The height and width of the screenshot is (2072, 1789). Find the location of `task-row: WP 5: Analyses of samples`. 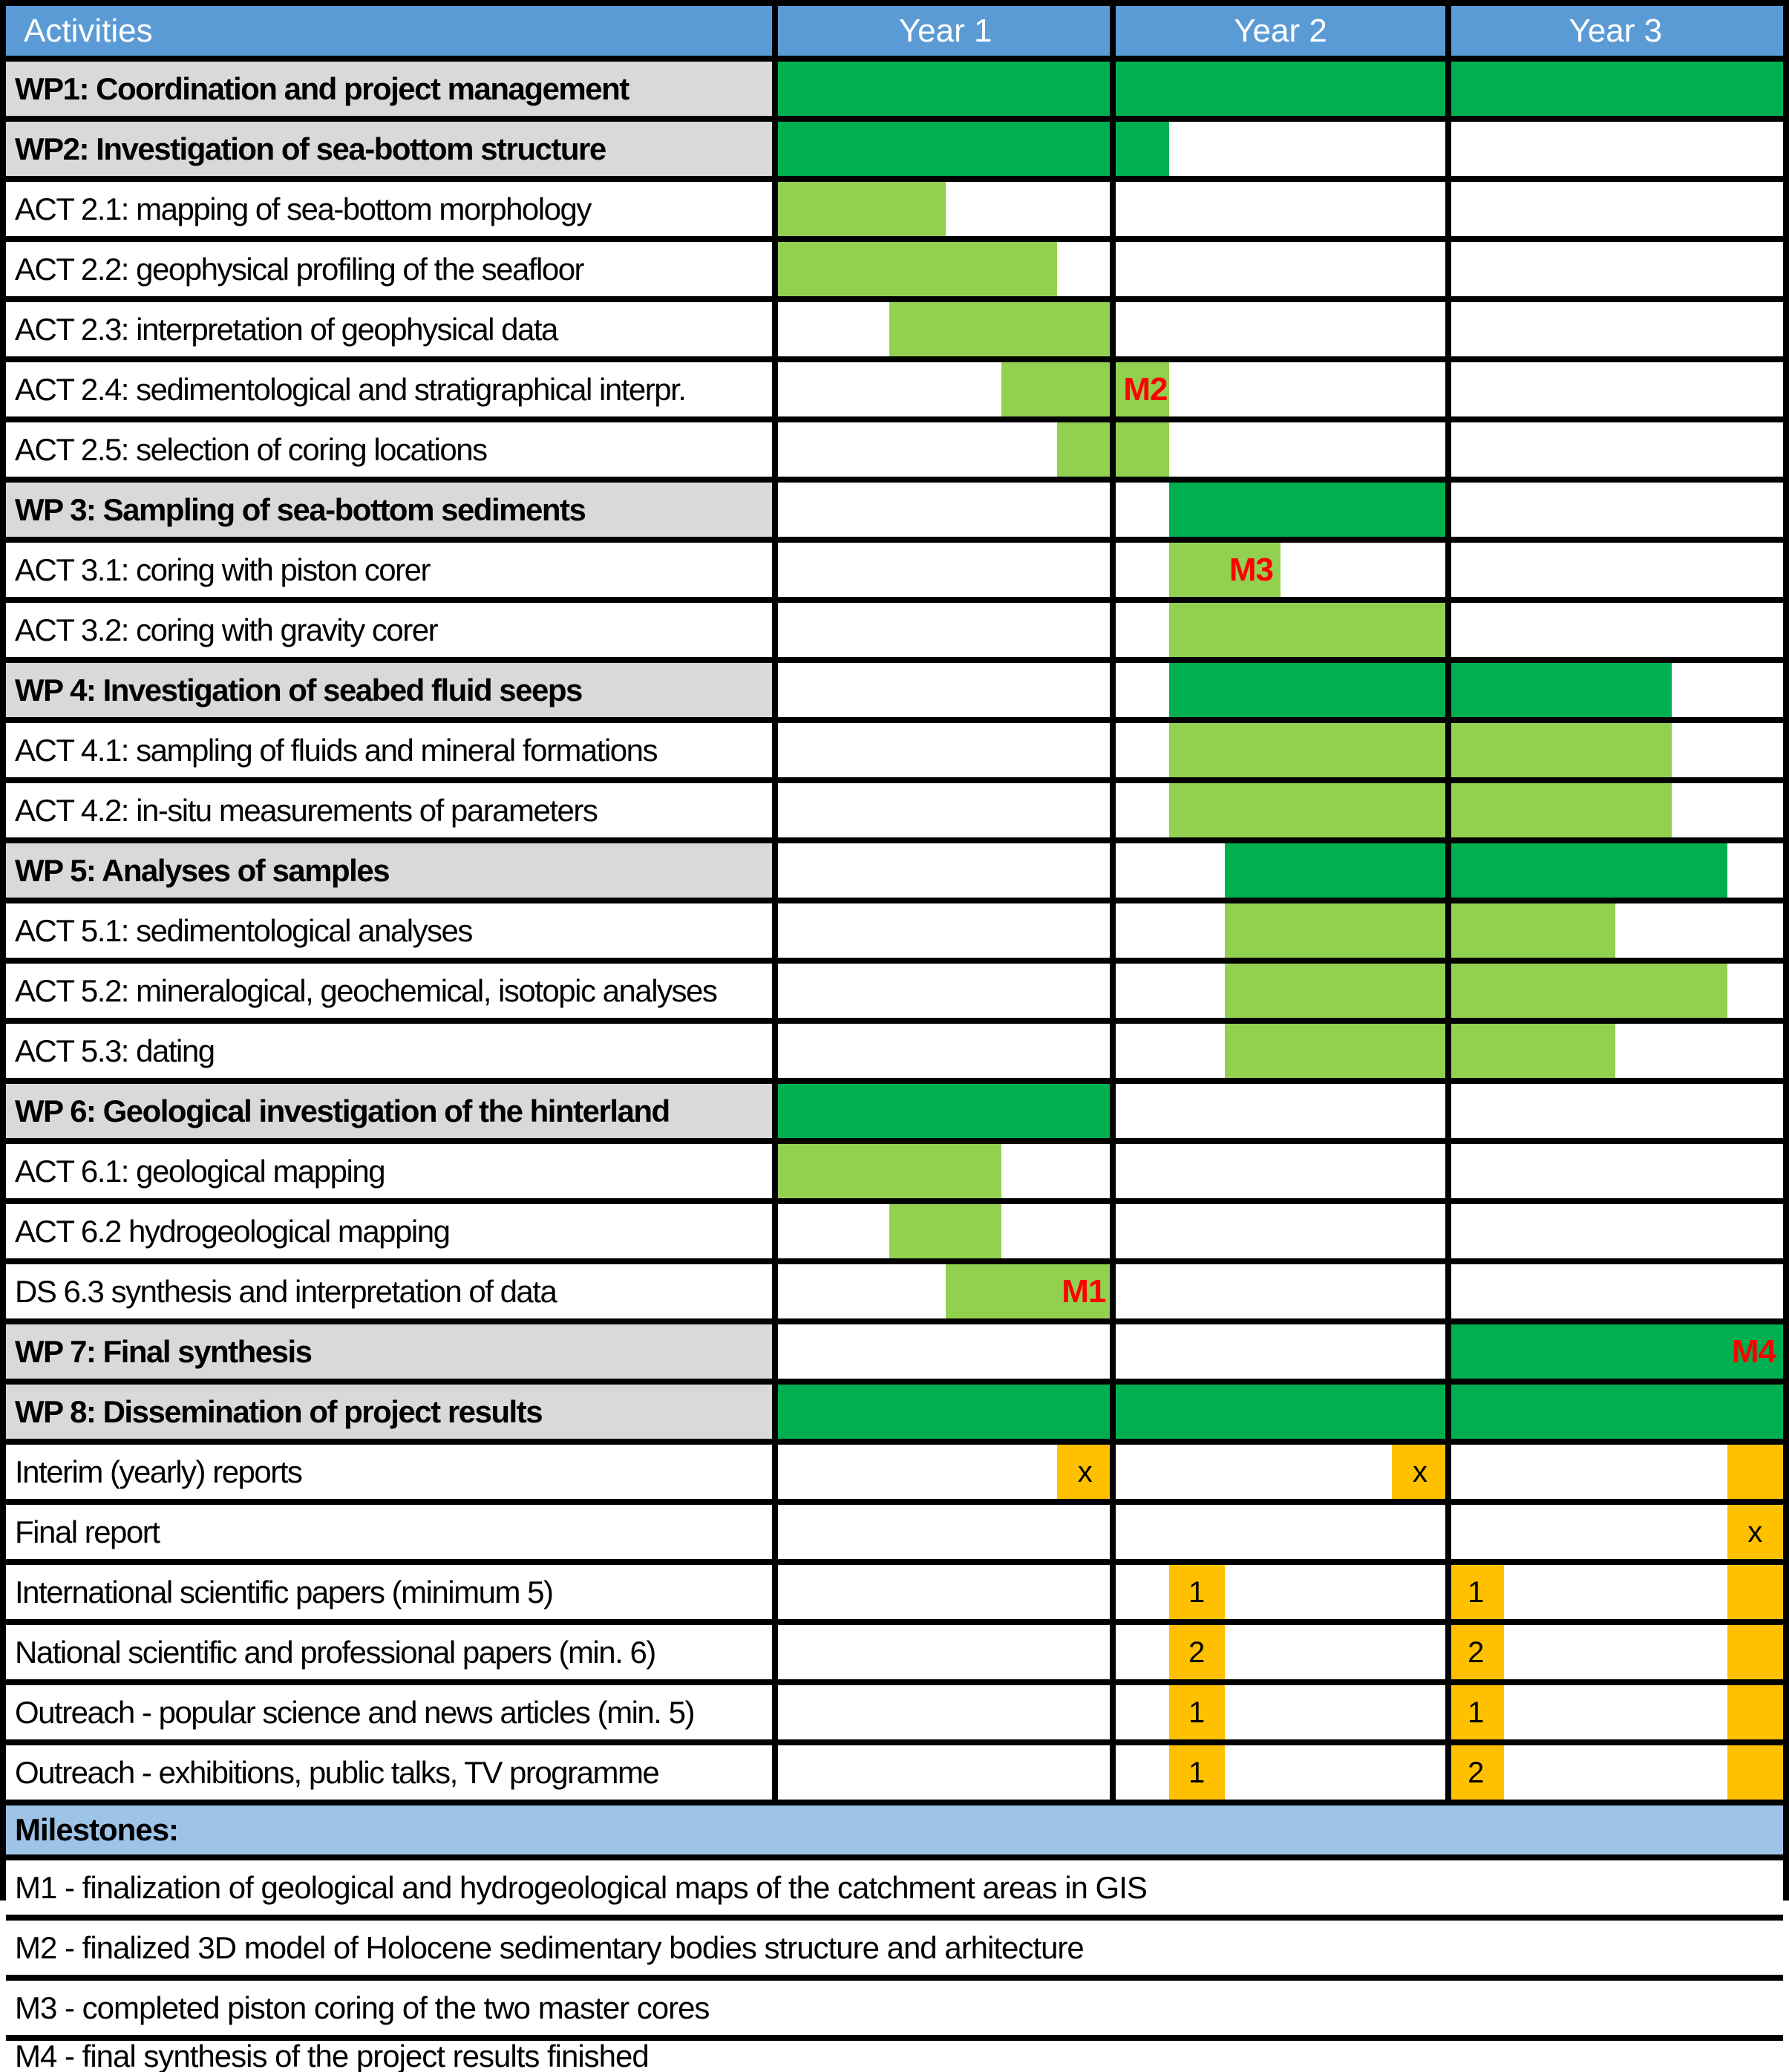

task-row: WP 5: Analyses of samples is located at coordinates (894, 873).